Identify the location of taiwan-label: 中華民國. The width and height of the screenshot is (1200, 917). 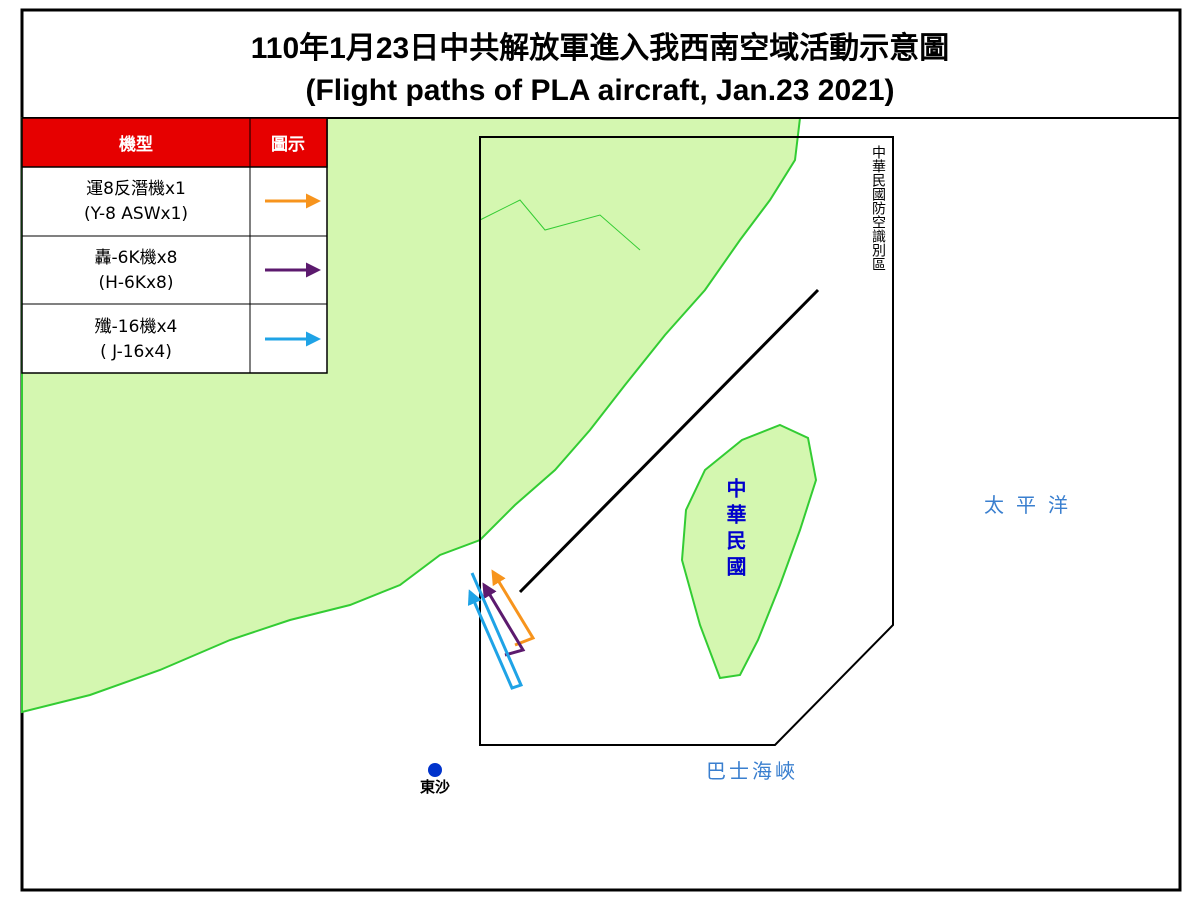
(735, 529).